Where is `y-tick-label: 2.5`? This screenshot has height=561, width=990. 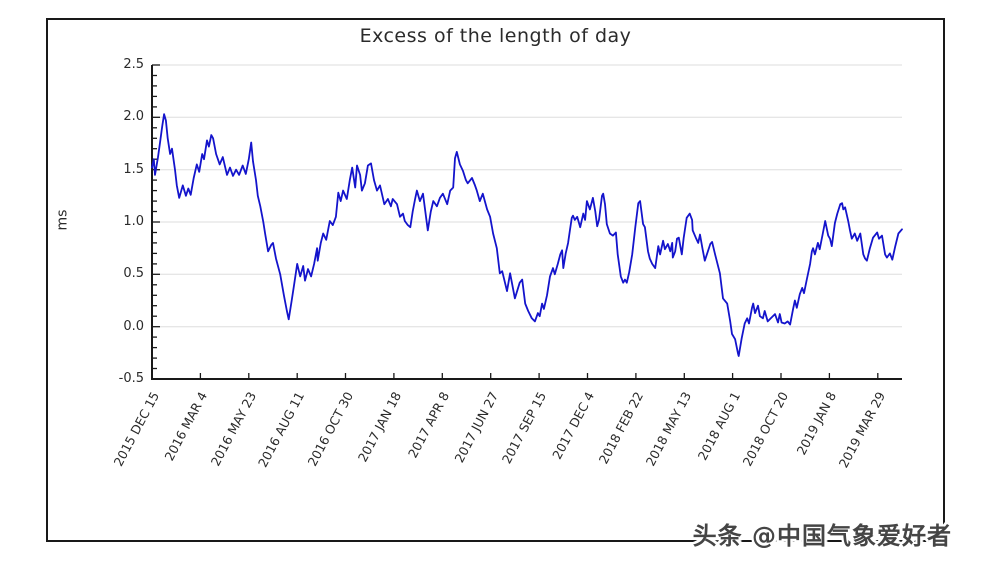 y-tick-label: 2.5 is located at coordinates (133, 64).